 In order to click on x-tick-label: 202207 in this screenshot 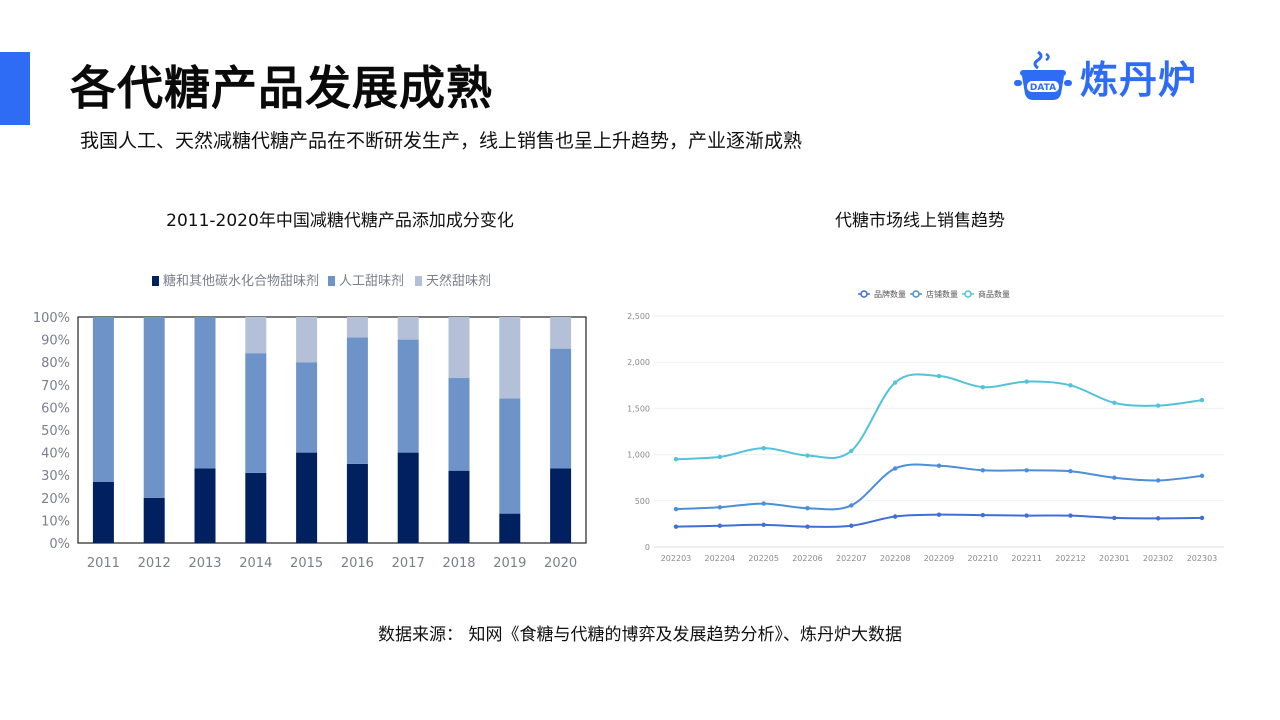, I will do `click(851, 558)`.